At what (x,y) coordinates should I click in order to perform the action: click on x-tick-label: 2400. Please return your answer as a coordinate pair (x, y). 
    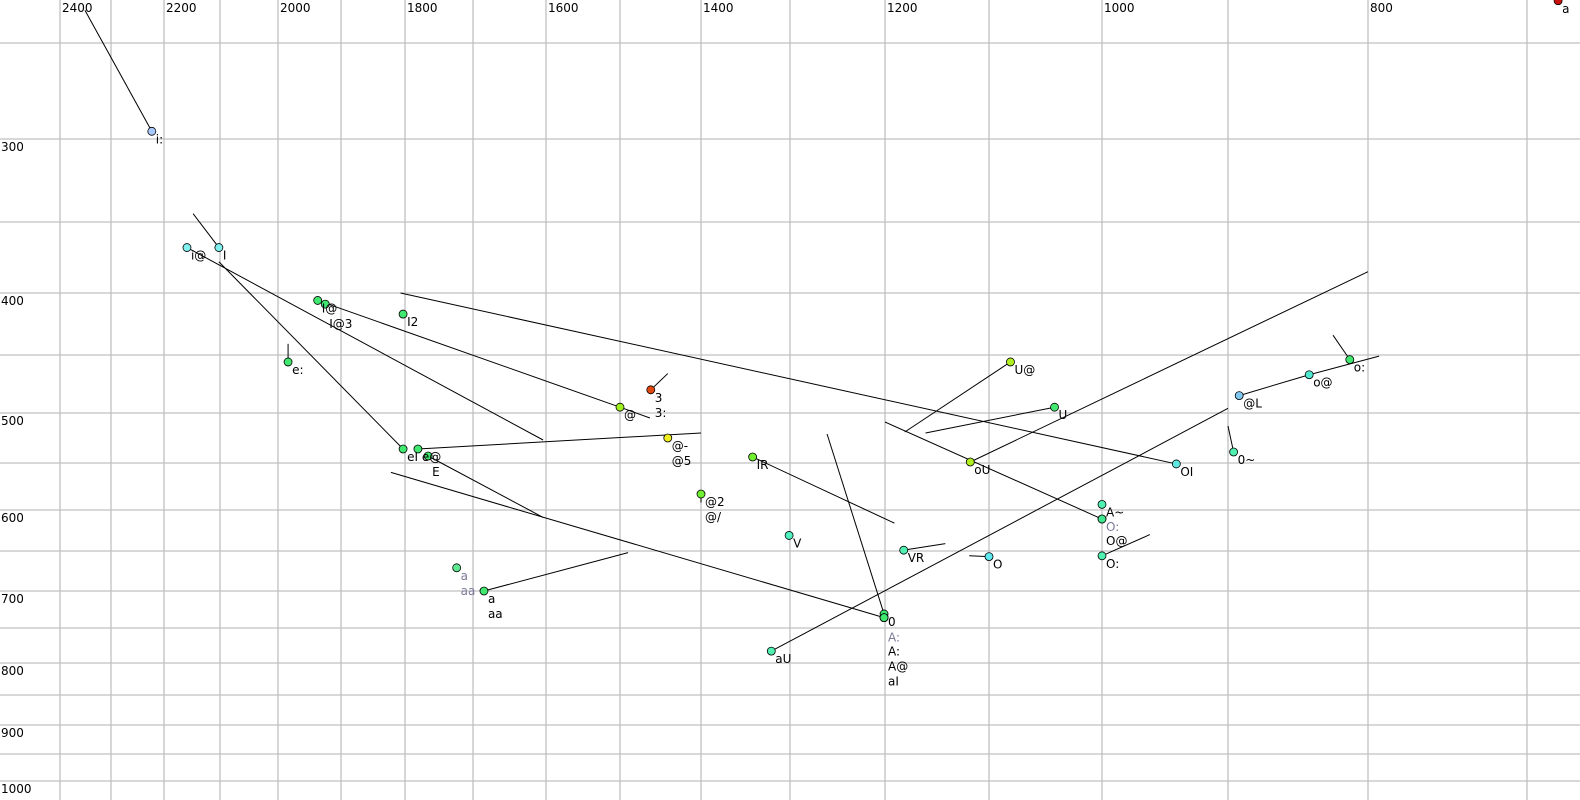
    Looking at the image, I should click on (77, 8).